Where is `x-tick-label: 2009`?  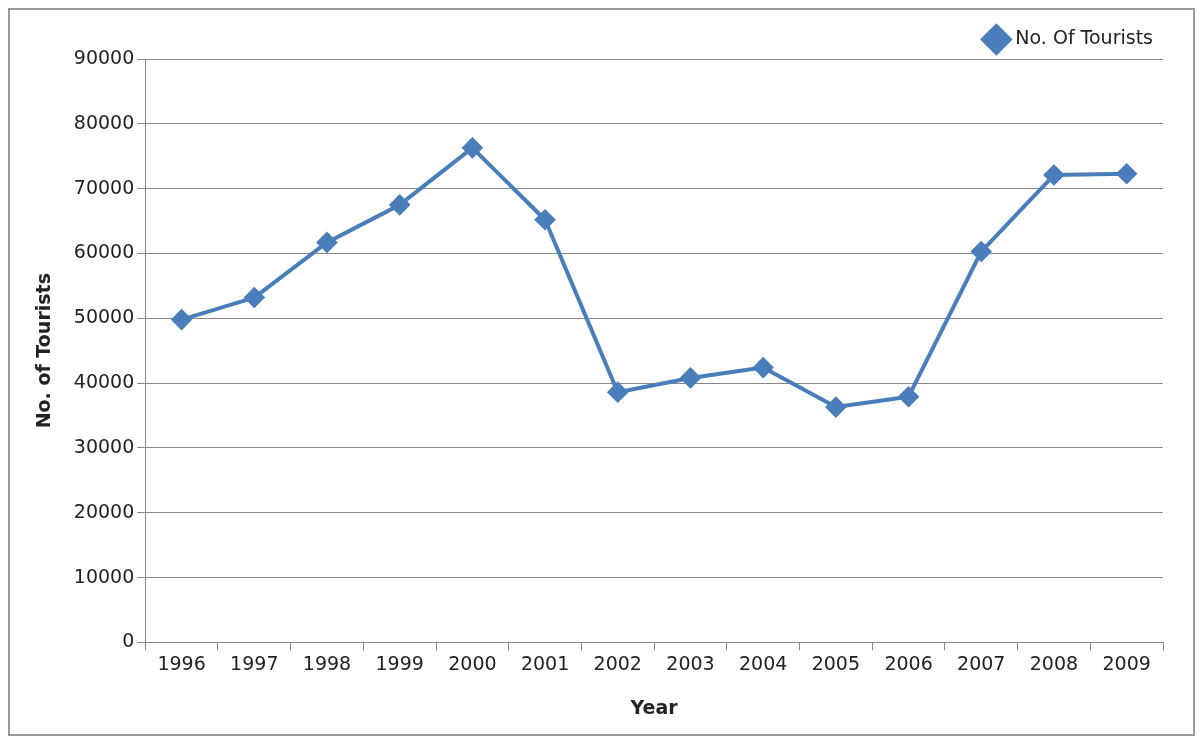
x-tick-label: 2009 is located at coordinates (1126, 662).